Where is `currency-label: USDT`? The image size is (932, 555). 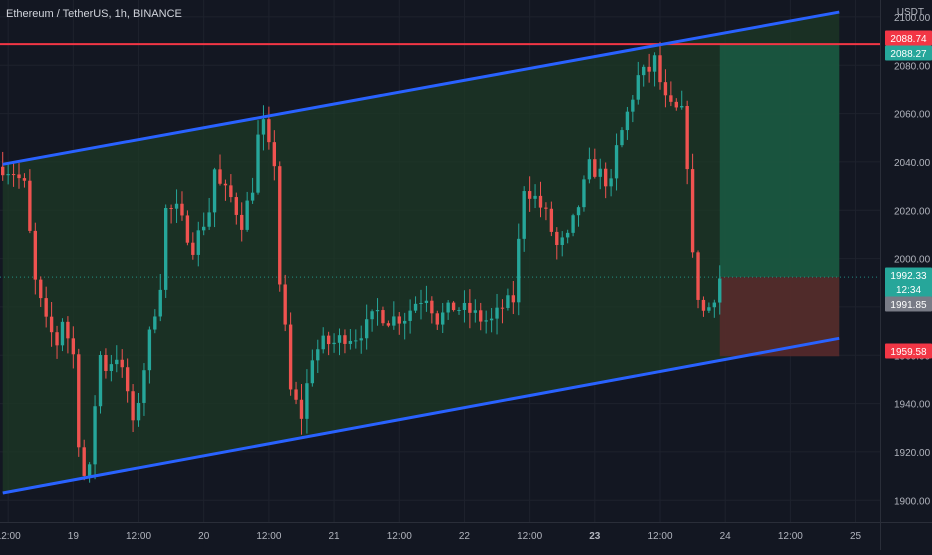 currency-label: USDT is located at coordinates (910, 12).